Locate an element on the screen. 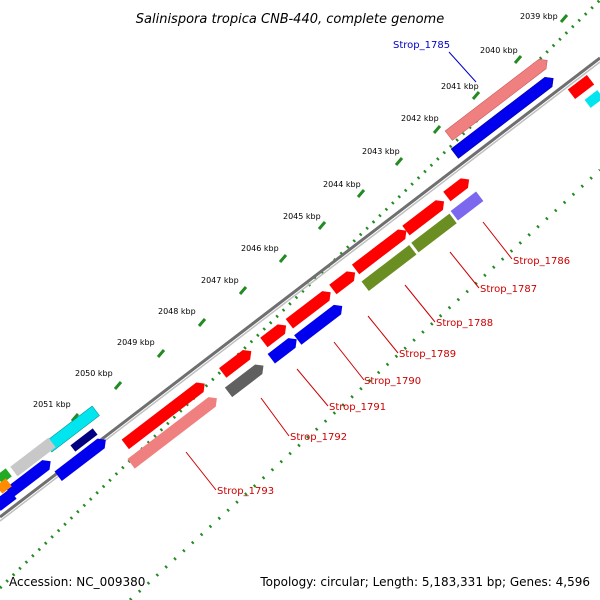 The width and height of the screenshot is (600, 600). gene-left-blue-b is located at coordinates (30, 477).